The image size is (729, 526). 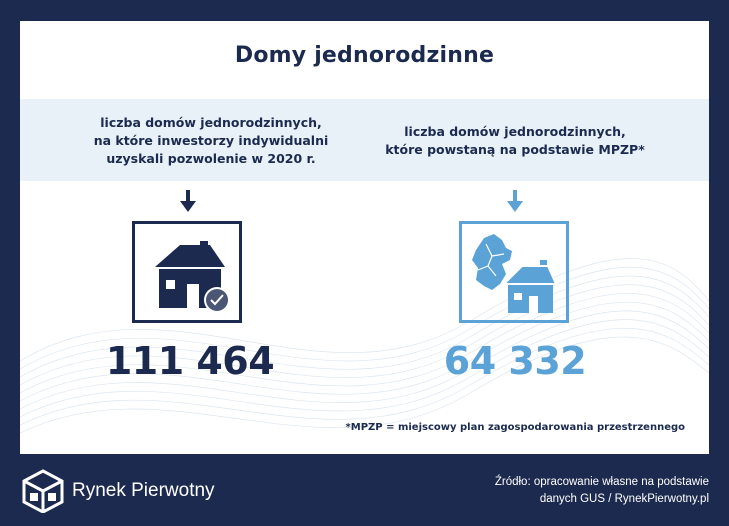 What do you see at coordinates (211, 122) in the screenshot?
I see `left-description-line: liczba domów jednorodzinnych,` at bounding box center [211, 122].